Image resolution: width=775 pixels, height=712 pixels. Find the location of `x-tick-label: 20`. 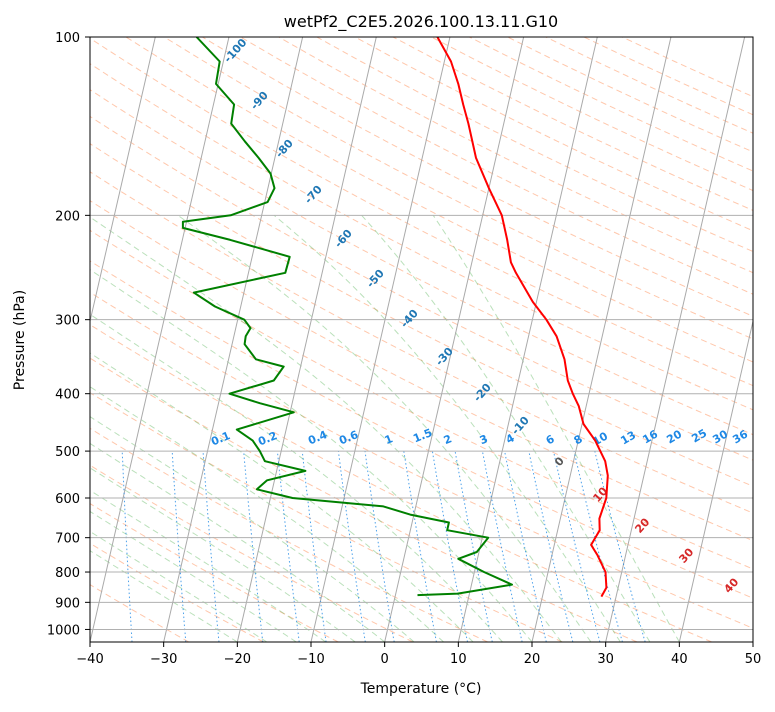

x-tick-label: 20 is located at coordinates (532, 659).